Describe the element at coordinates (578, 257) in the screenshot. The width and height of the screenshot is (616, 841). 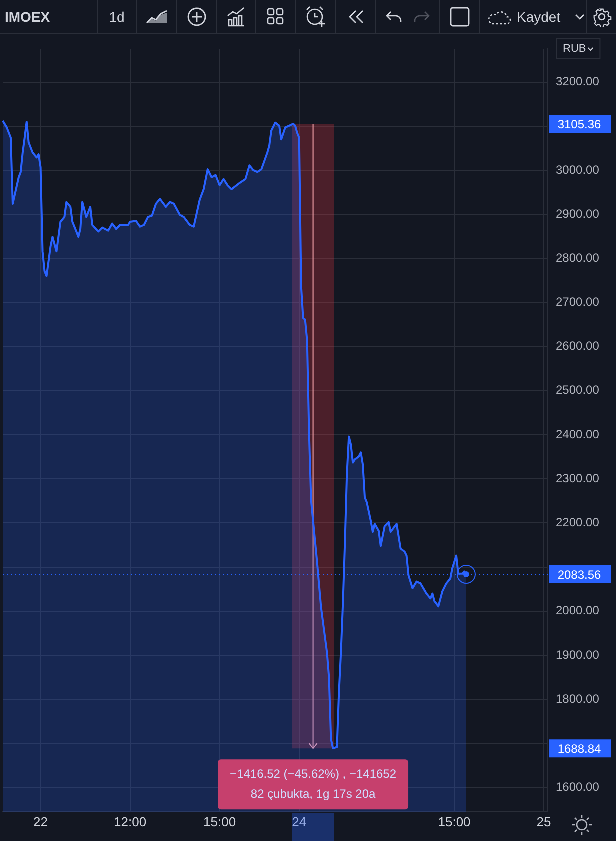
I see `y-tick-label: 2800.00` at that location.